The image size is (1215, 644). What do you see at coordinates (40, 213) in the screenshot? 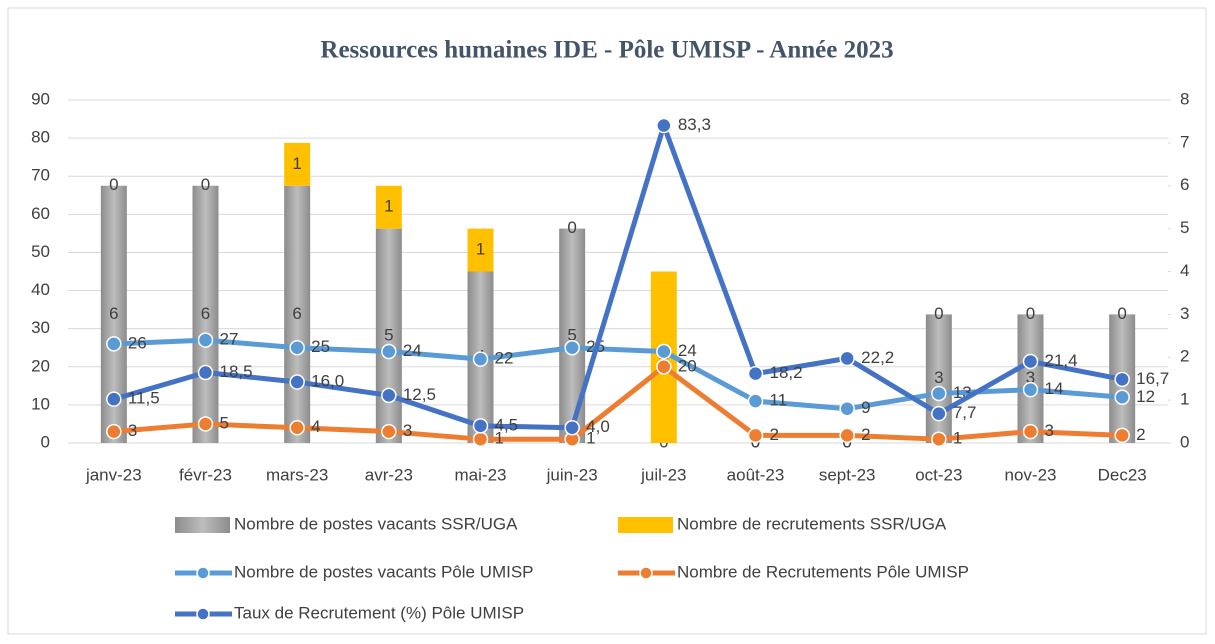
I see `y-tick-label: 60` at bounding box center [40, 213].